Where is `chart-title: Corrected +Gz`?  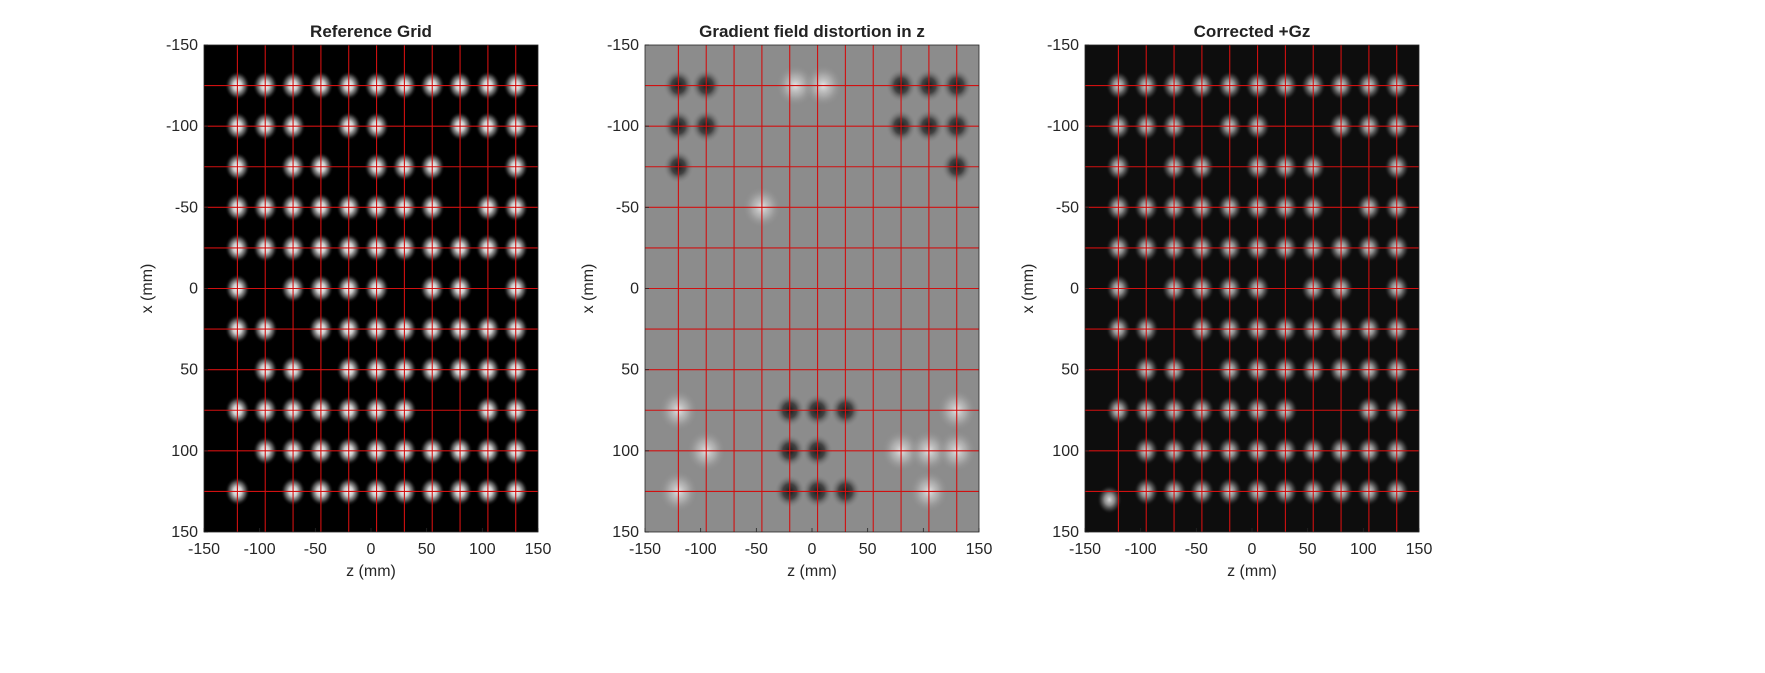
chart-title: Corrected +Gz is located at coordinates (1252, 31).